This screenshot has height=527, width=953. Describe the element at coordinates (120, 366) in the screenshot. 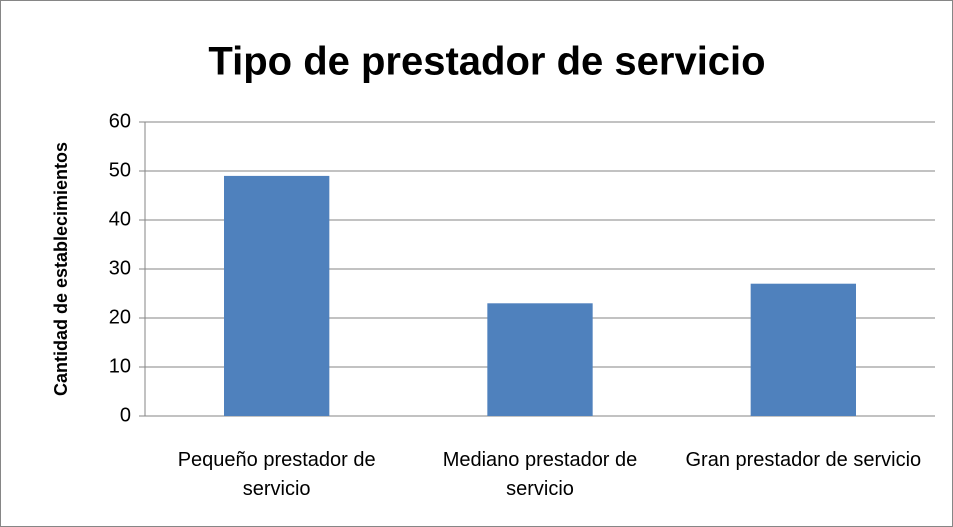

I see `y-tick-label: 10` at that location.